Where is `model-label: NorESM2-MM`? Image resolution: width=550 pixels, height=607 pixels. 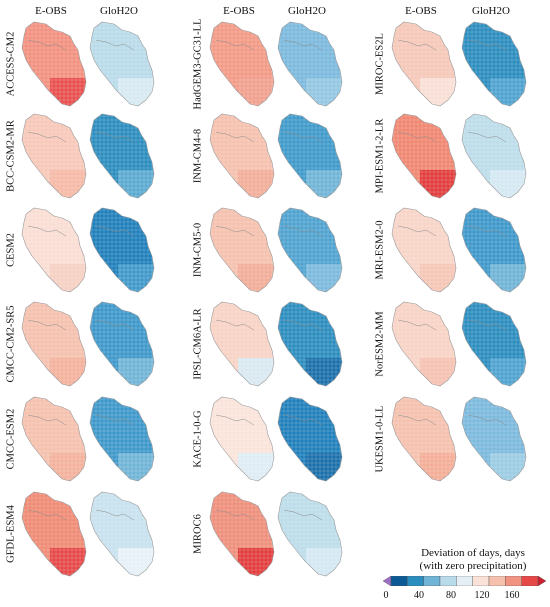 model-label: NorESM2-MM is located at coordinates (380, 344).